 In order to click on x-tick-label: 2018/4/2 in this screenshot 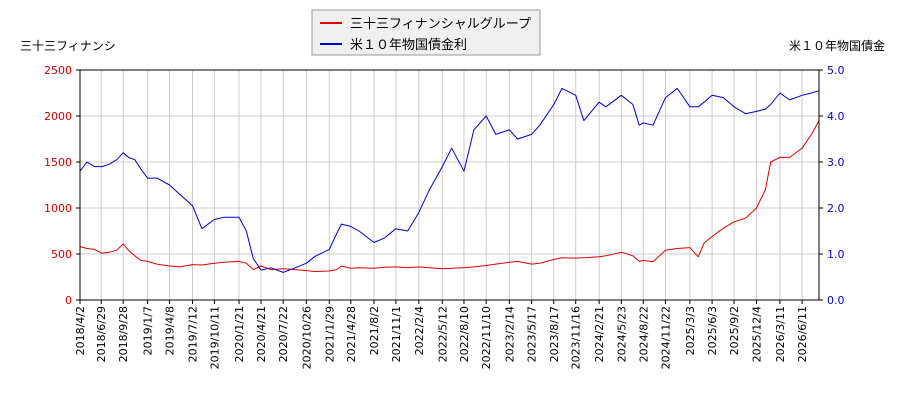, I will do `click(80, 330)`.